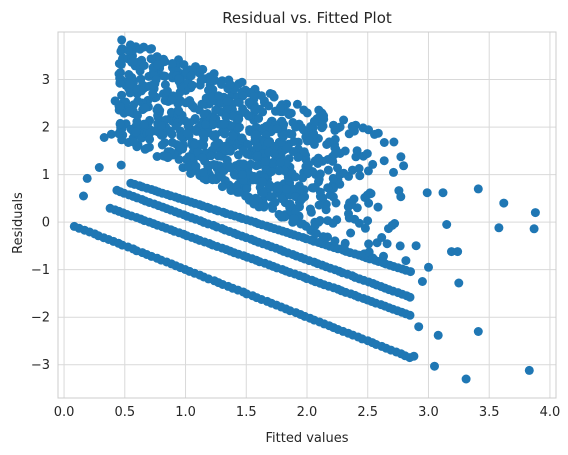  I want to click on x-axis-label: Fitted values, so click(306, 438).